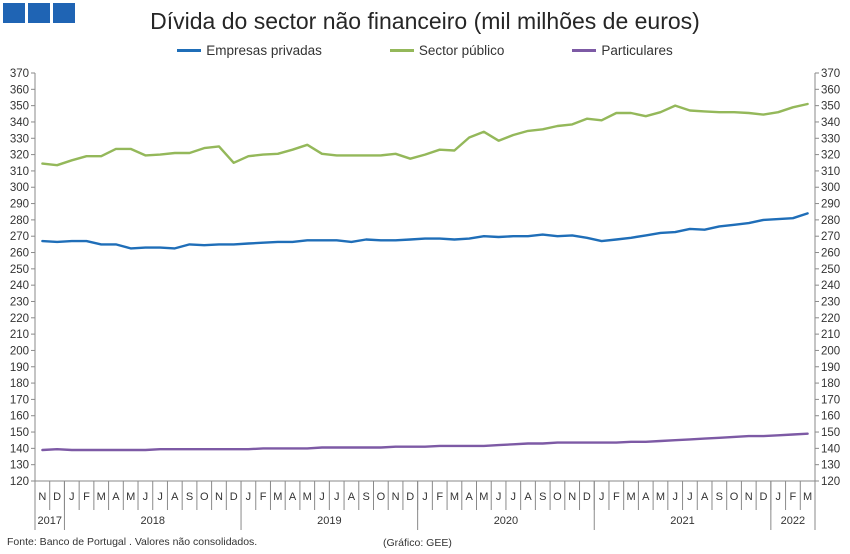 Image resolution: width=850 pixels, height=554 pixels. I want to click on y-tick-label-left: 290, so click(19, 205).